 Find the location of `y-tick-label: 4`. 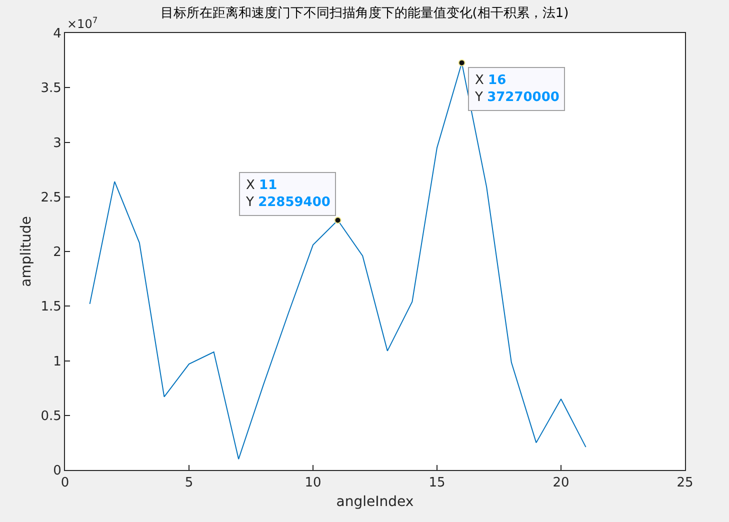

y-tick-label: 4 is located at coordinates (57, 34).